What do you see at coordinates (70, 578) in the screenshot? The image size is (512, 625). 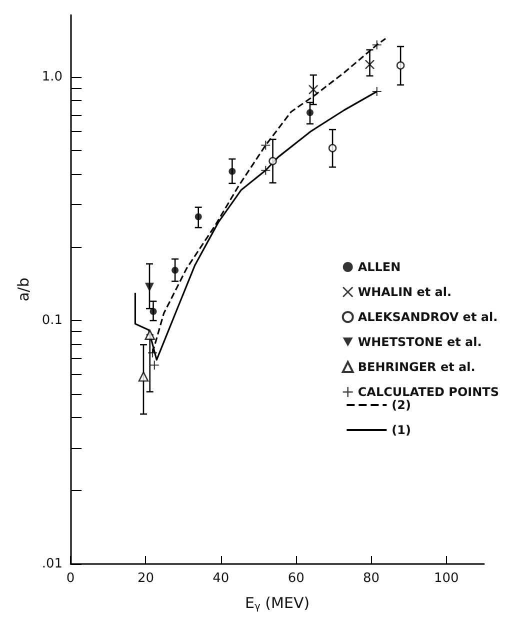 I see `x-tick-label: 0` at bounding box center [70, 578].